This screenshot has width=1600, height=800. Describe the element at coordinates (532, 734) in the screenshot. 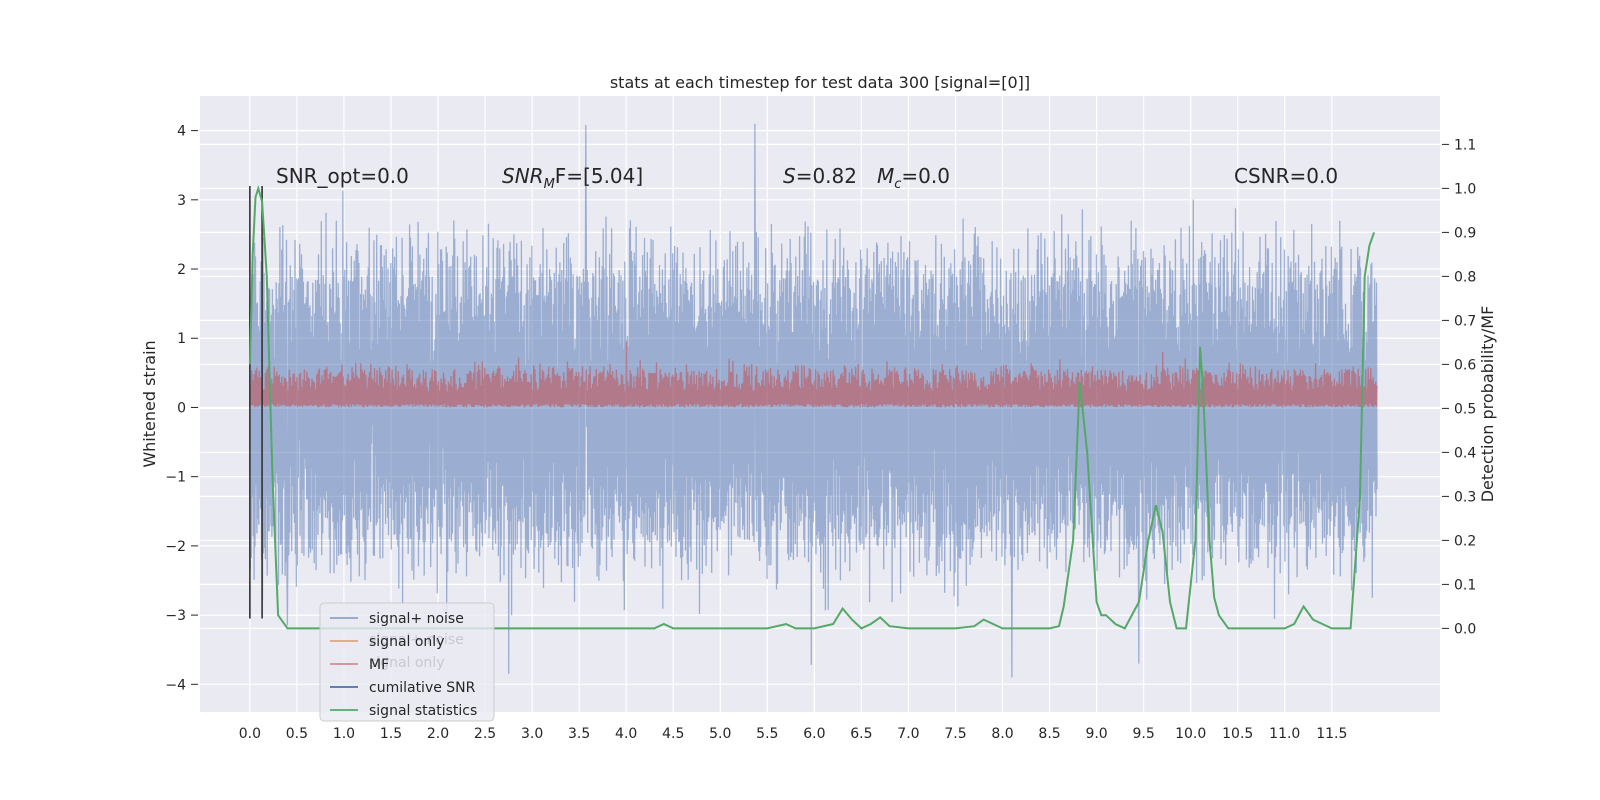

I see `x-tick-label: 3.0` at that location.